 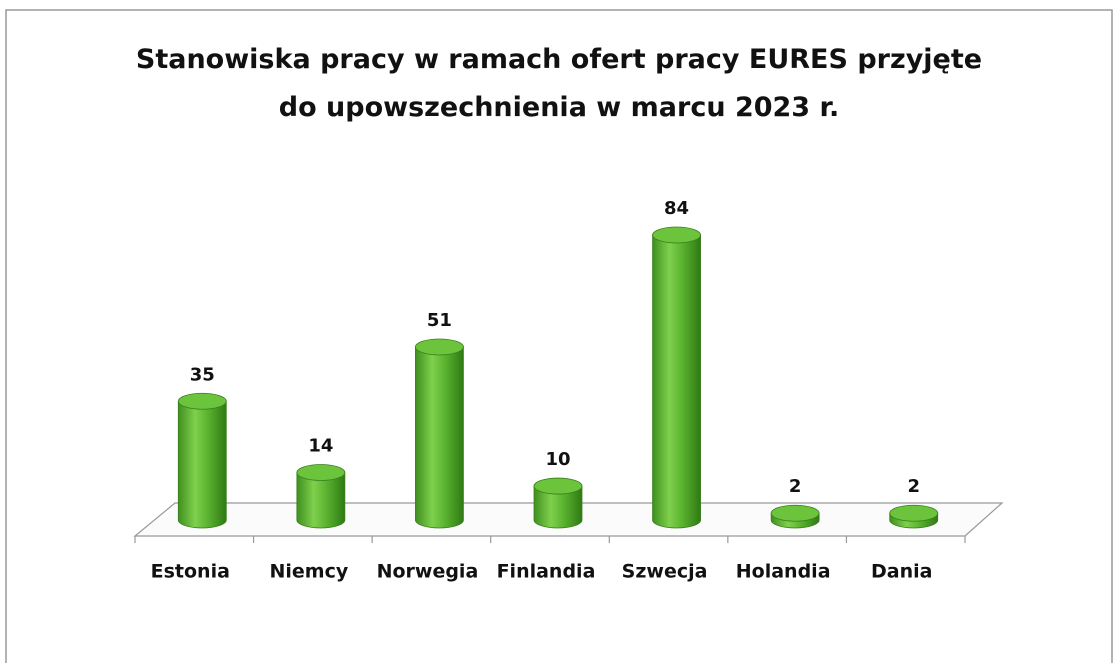 I want to click on value-label: 14, so click(x=320, y=446).